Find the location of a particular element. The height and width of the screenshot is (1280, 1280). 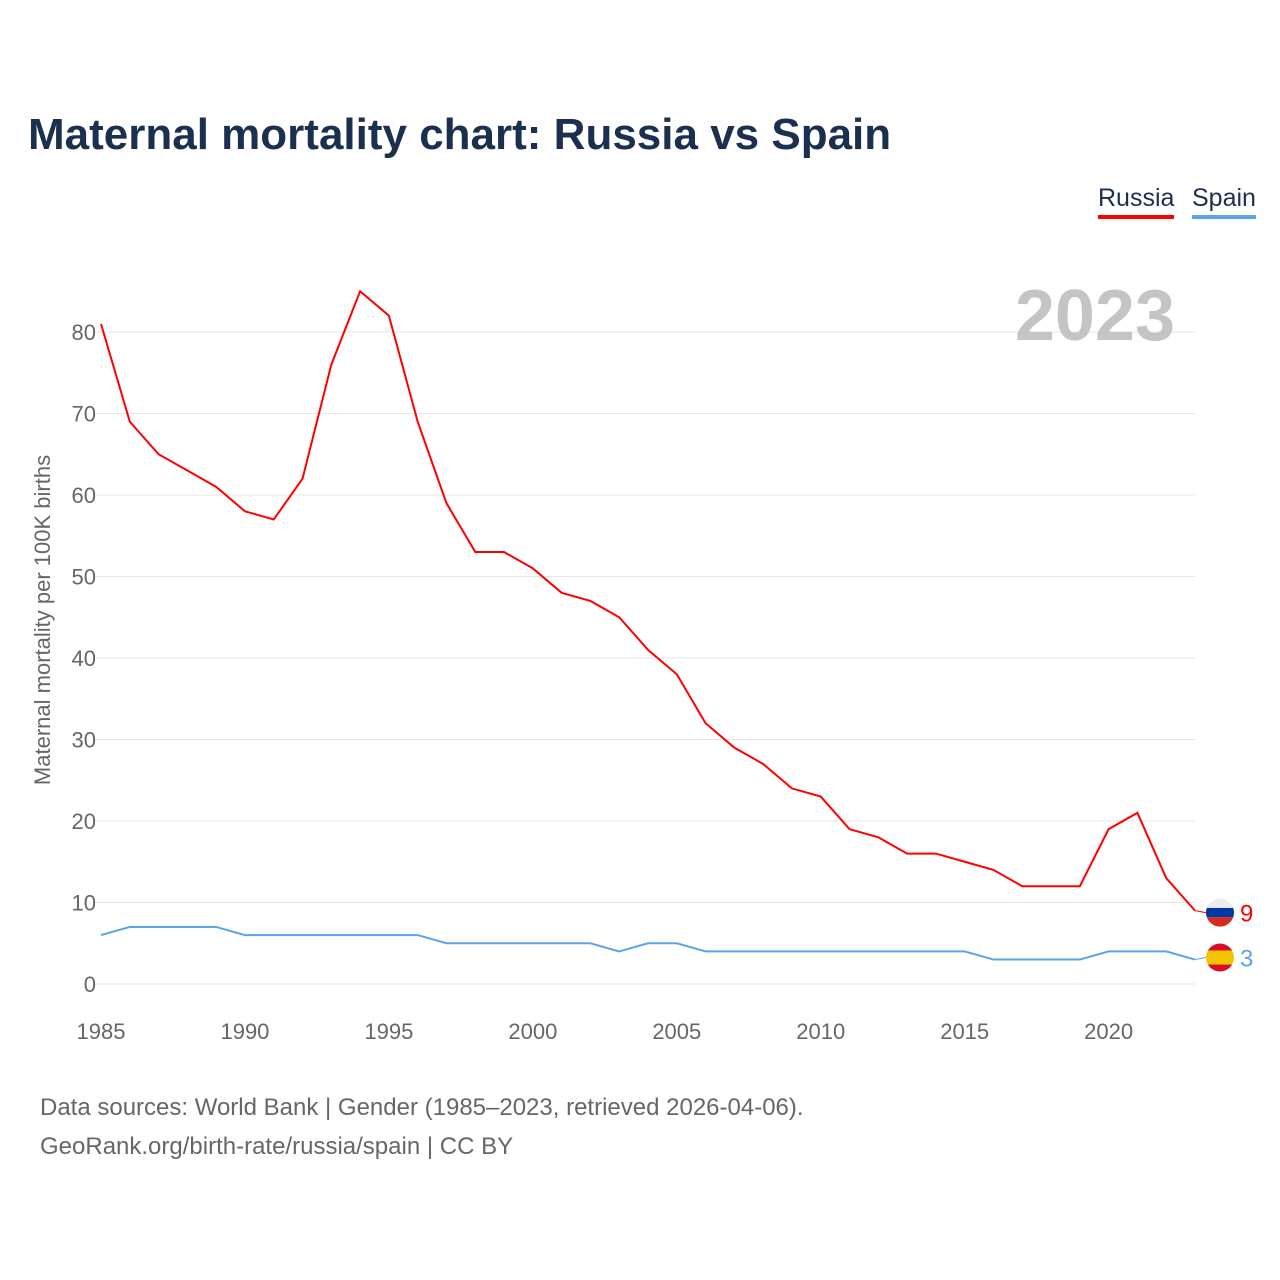

legend-russia: Russia is located at coordinates (1136, 201).